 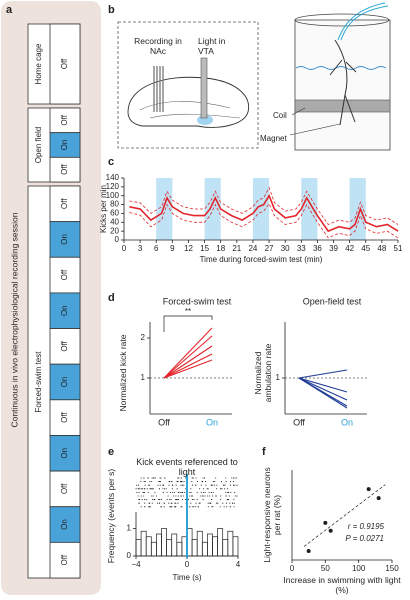 I want to click on x-tick-label: Off, so click(x=164, y=422).